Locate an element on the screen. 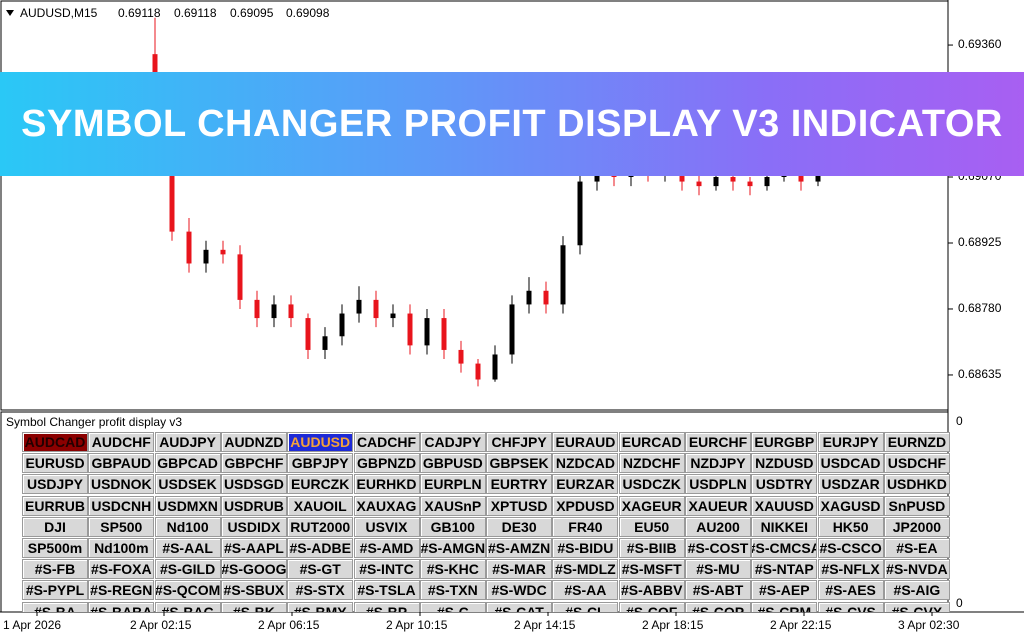  symbol-button: #S-ADBE is located at coordinates (320, 548).